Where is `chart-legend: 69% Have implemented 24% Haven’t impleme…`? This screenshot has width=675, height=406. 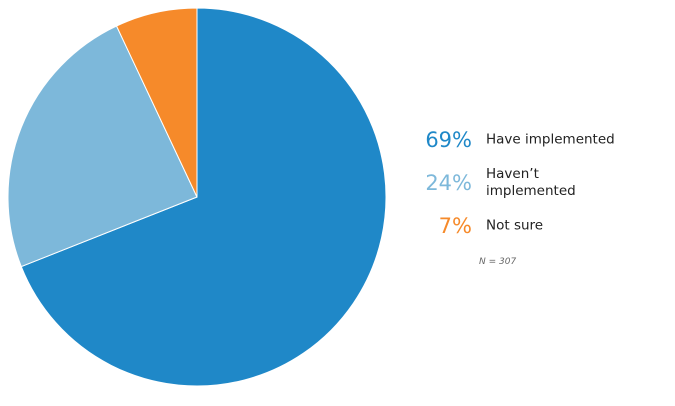 chart-legend: 69% Have implemented 24% Haven’t impleme… is located at coordinates (533, 184).